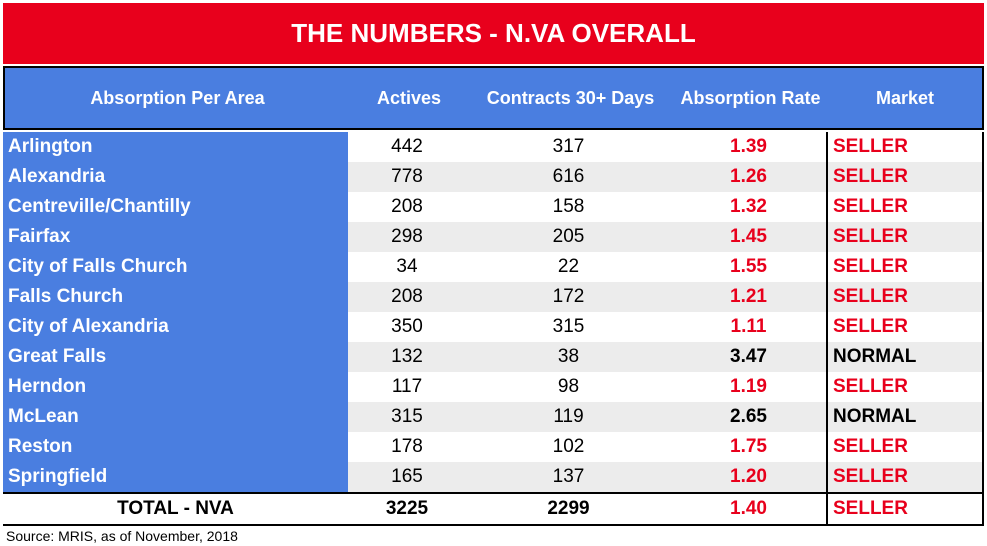 Image resolution: width=987 pixels, height=546 pixels. I want to click on contracts-cell: 22, so click(568, 266).